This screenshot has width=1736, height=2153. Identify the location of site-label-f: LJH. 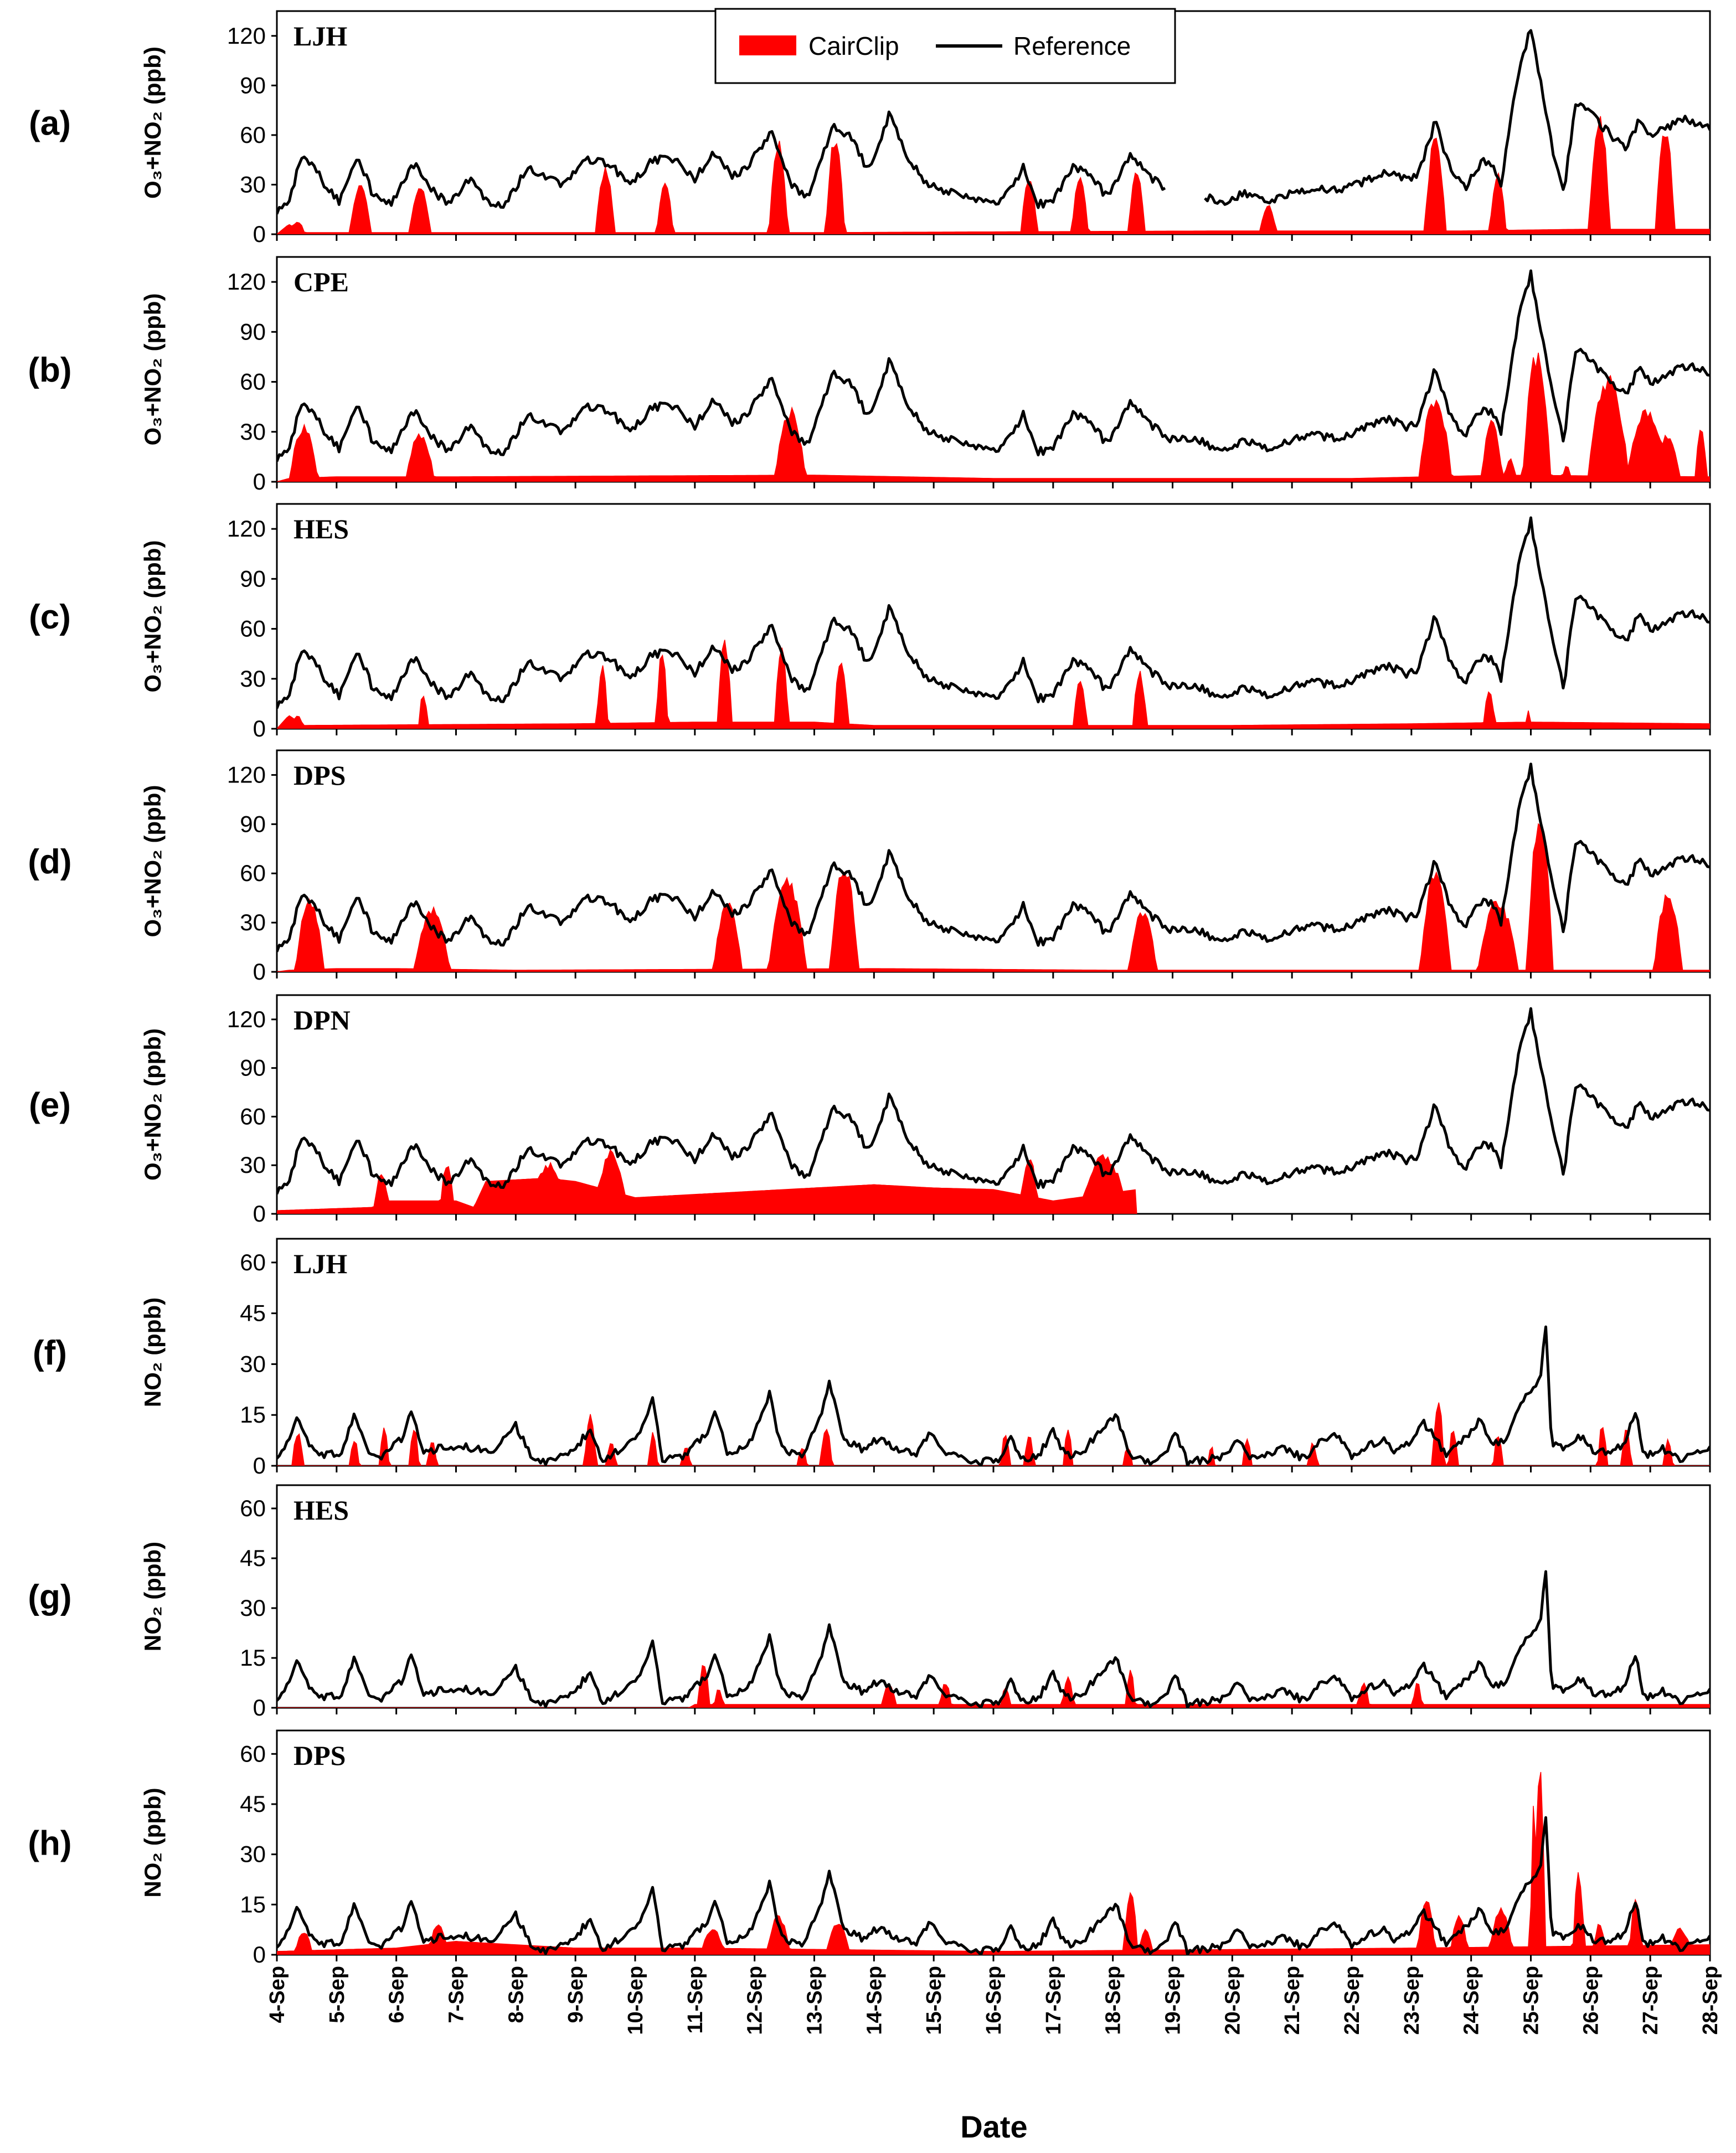
(320, 1264).